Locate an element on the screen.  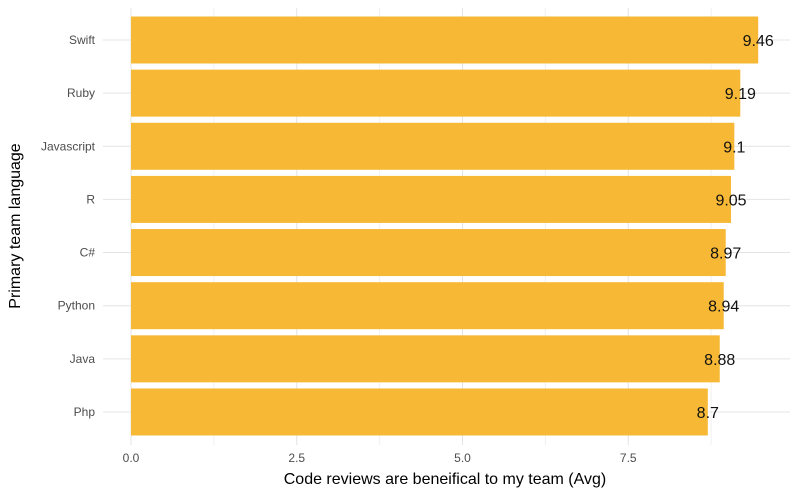
x-tick-label: 7.5 is located at coordinates (628, 458).